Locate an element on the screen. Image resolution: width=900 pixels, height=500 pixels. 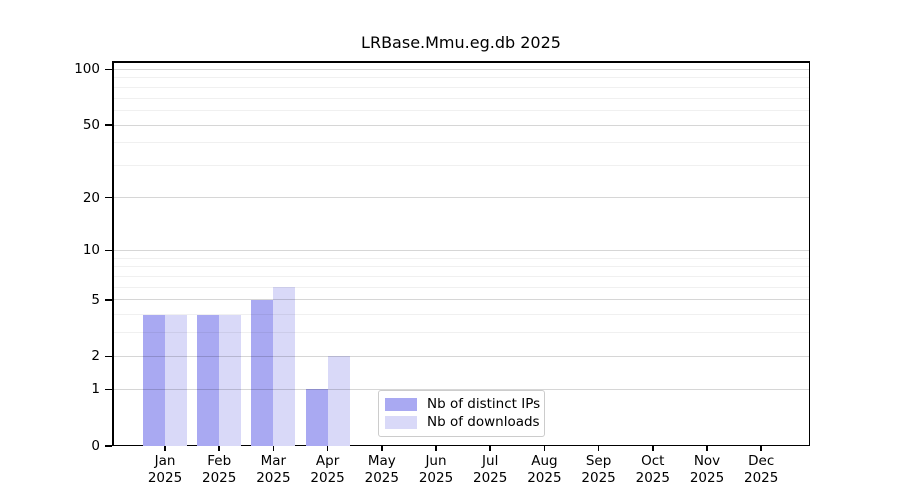
legend-swatch-downloads is located at coordinates (401, 423).